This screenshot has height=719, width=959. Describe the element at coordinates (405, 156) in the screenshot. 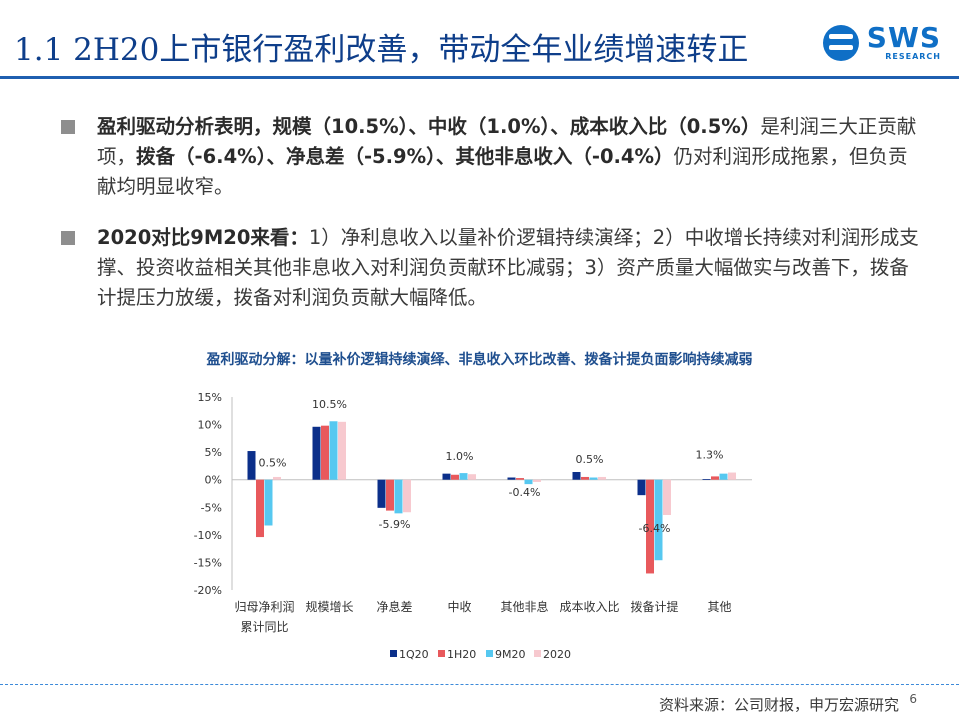

I see `bullet-bold: 拨备（-6.4%）、净息差（-5.9%）、其他非息收入（-0.4%）` at that location.